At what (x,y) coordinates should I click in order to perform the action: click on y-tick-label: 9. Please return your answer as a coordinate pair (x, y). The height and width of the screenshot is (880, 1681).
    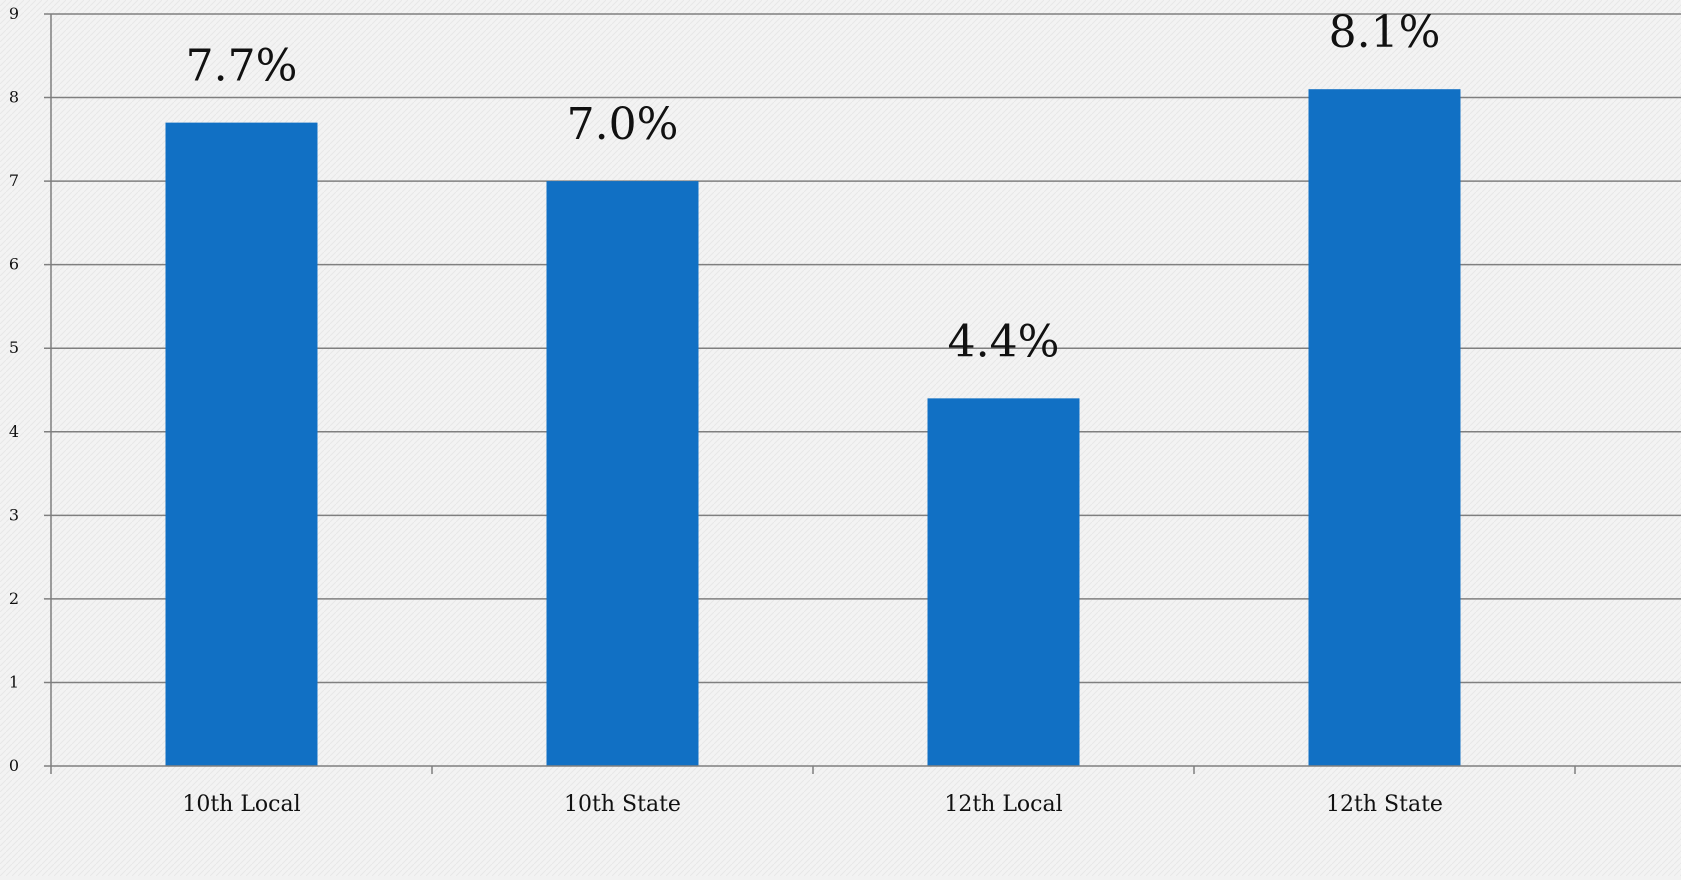
    Looking at the image, I should click on (14, 13).